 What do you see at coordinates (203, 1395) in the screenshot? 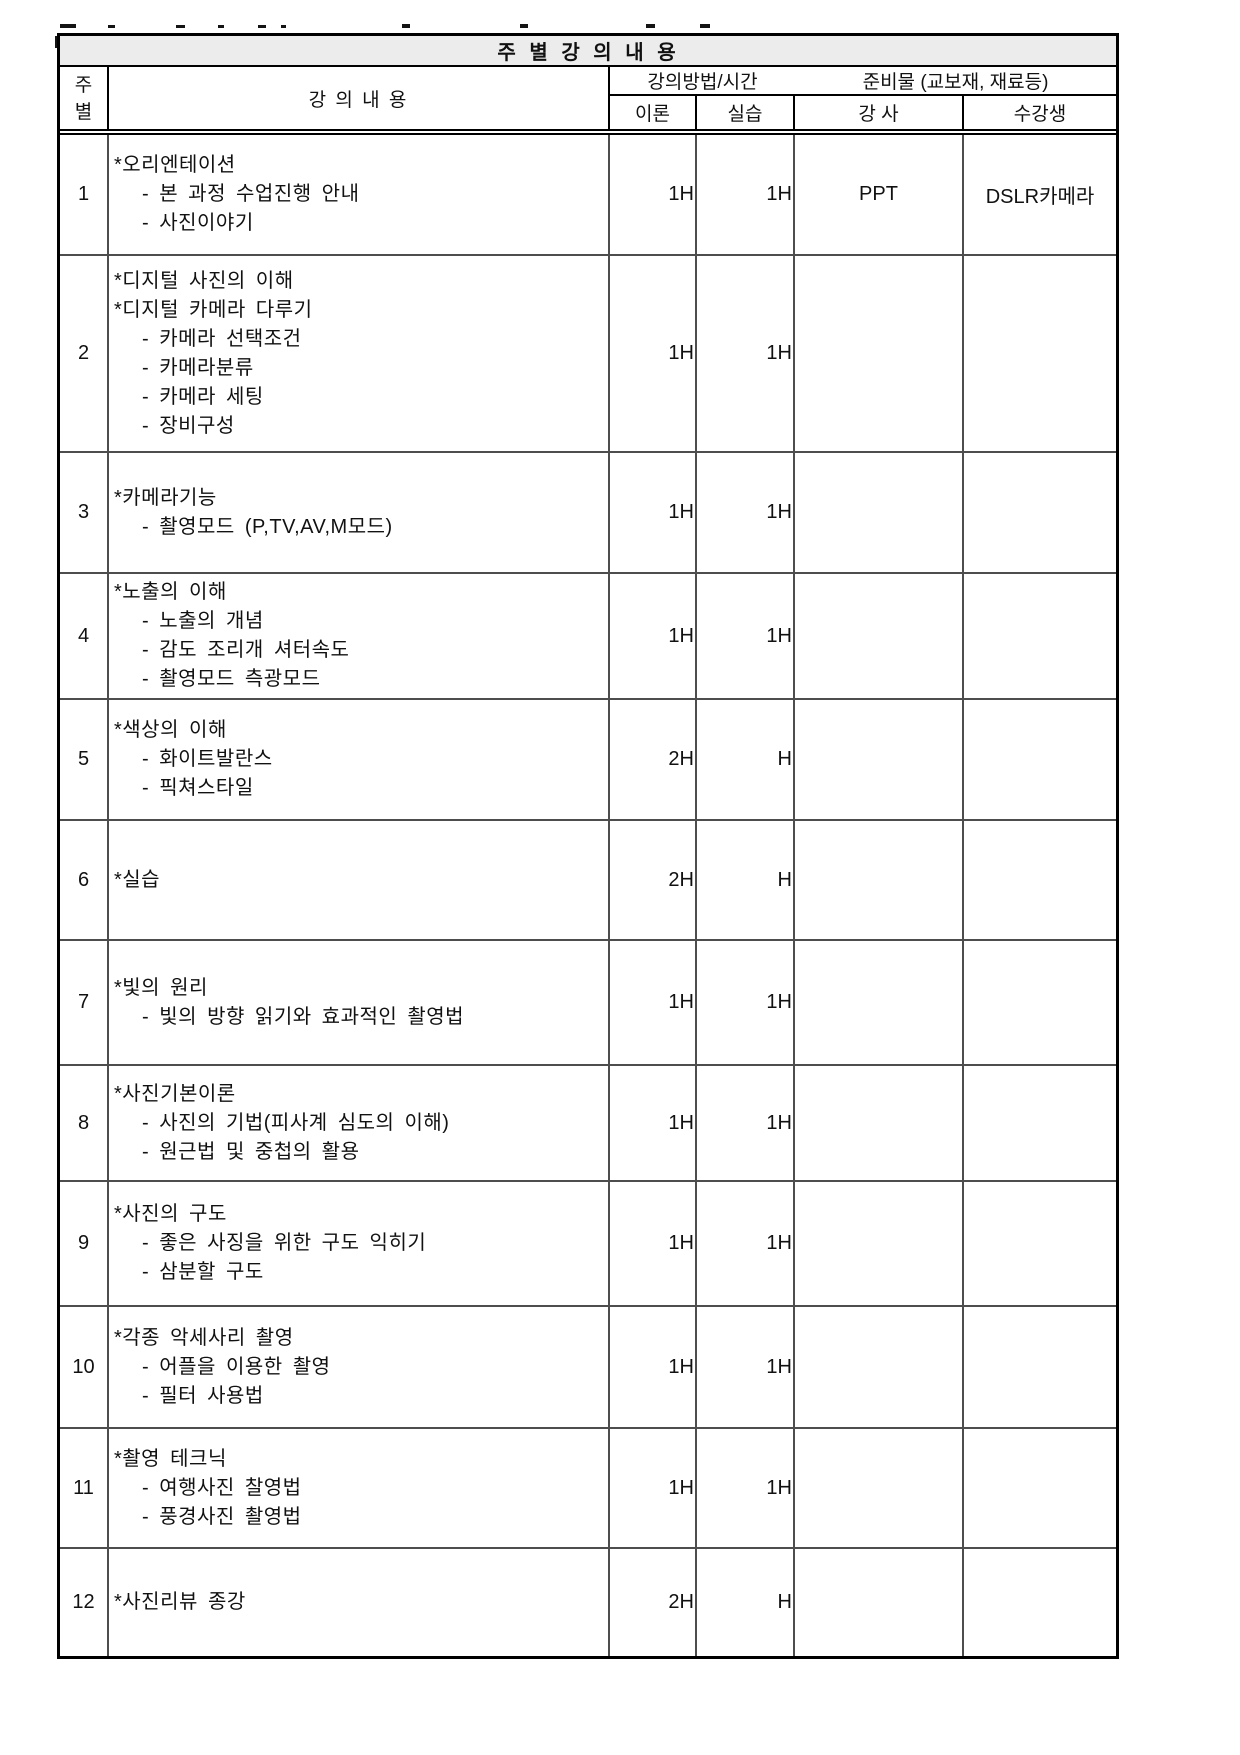
I see `content-line: - 필터 사용법` at bounding box center [203, 1395].